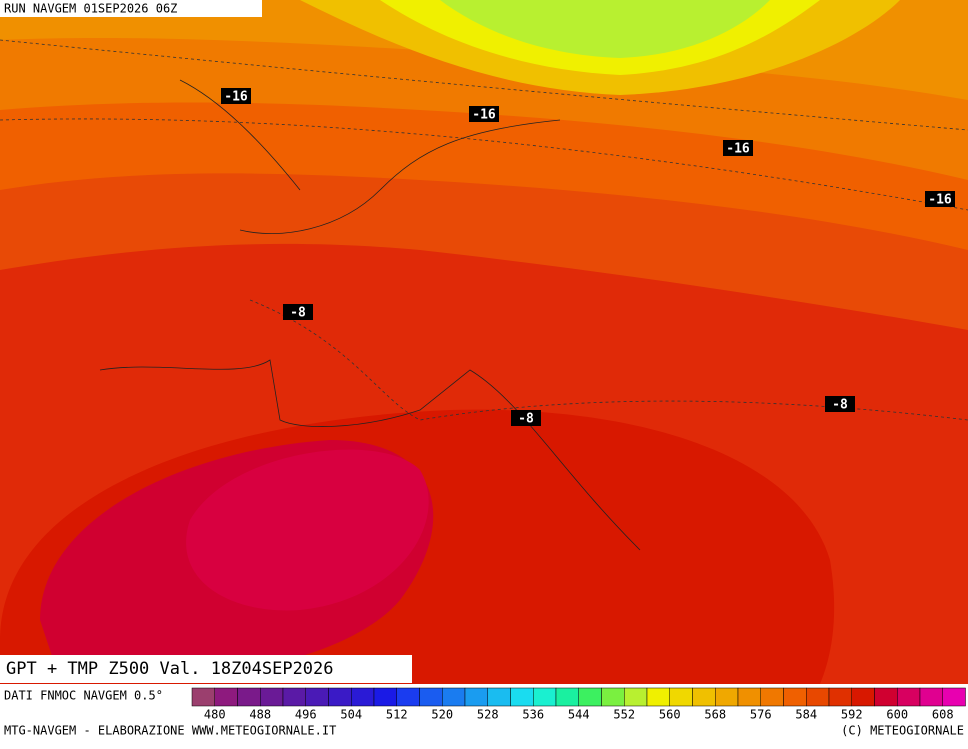  What do you see at coordinates (761, 715) in the screenshot?
I see `colorbar-label: 576` at bounding box center [761, 715].